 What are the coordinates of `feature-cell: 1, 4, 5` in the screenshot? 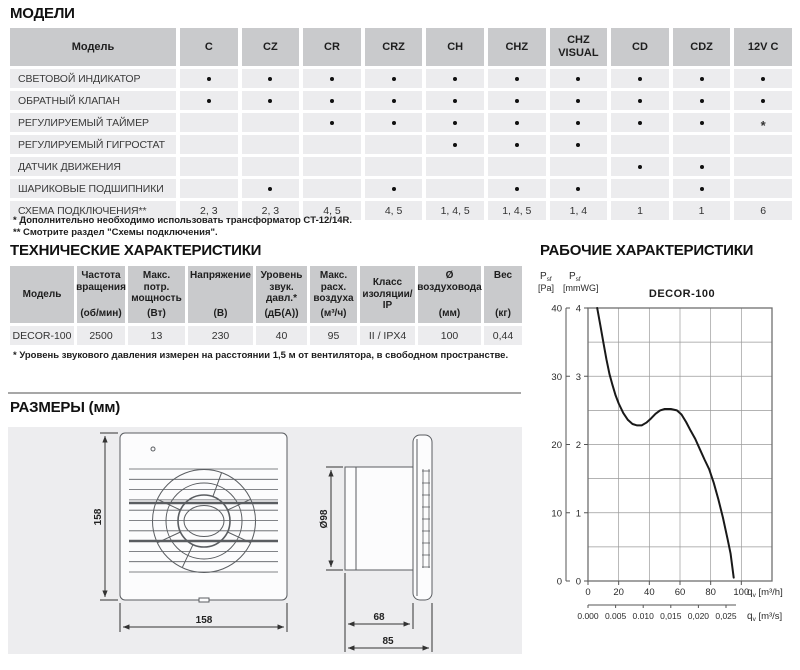 It's located at (455, 210).